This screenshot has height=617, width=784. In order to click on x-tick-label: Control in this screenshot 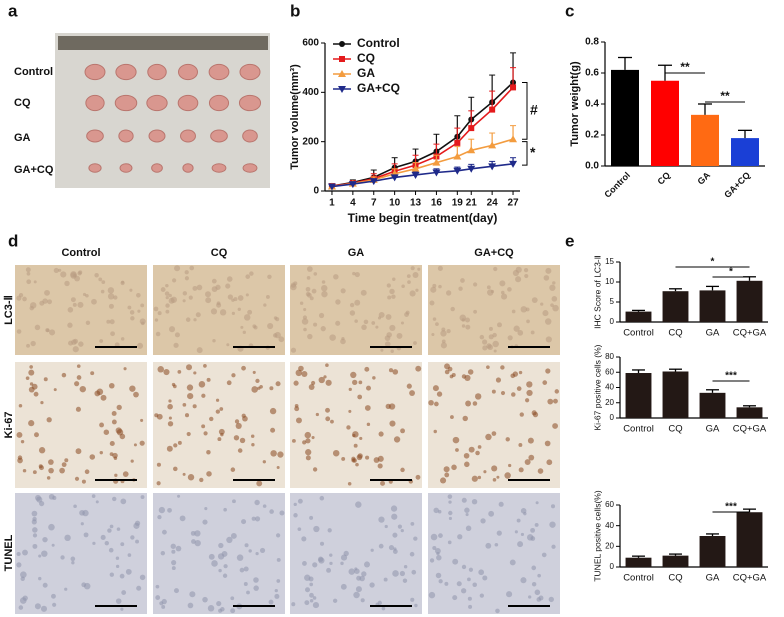, I will do `click(638, 578)`.